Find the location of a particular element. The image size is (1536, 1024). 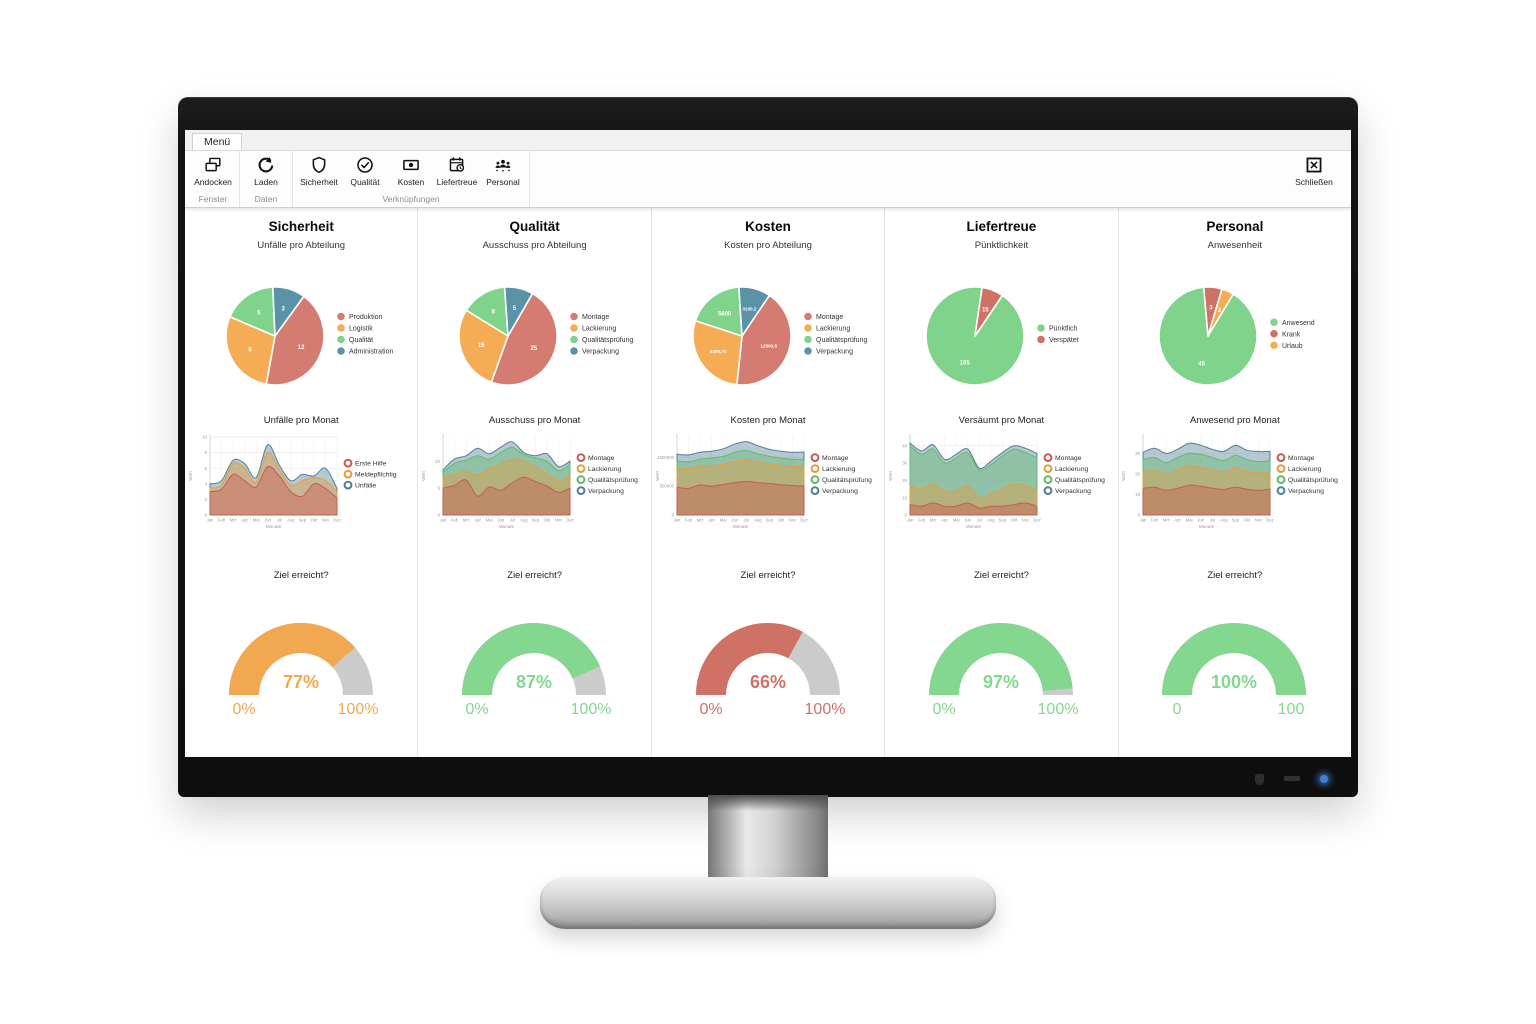

svg-text: 5 is located at coordinates (515, 309).